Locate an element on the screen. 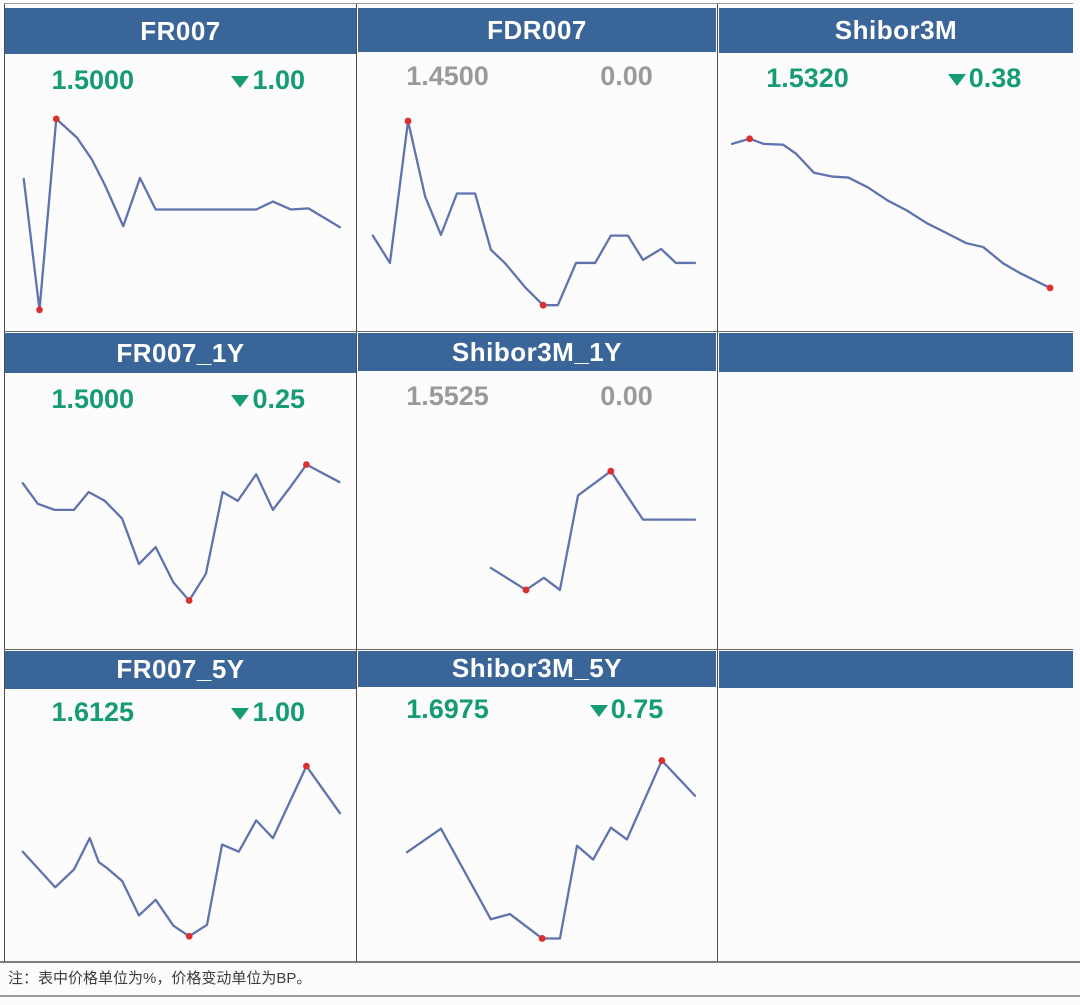  panel-price: 1.6125 is located at coordinates (93, 712).